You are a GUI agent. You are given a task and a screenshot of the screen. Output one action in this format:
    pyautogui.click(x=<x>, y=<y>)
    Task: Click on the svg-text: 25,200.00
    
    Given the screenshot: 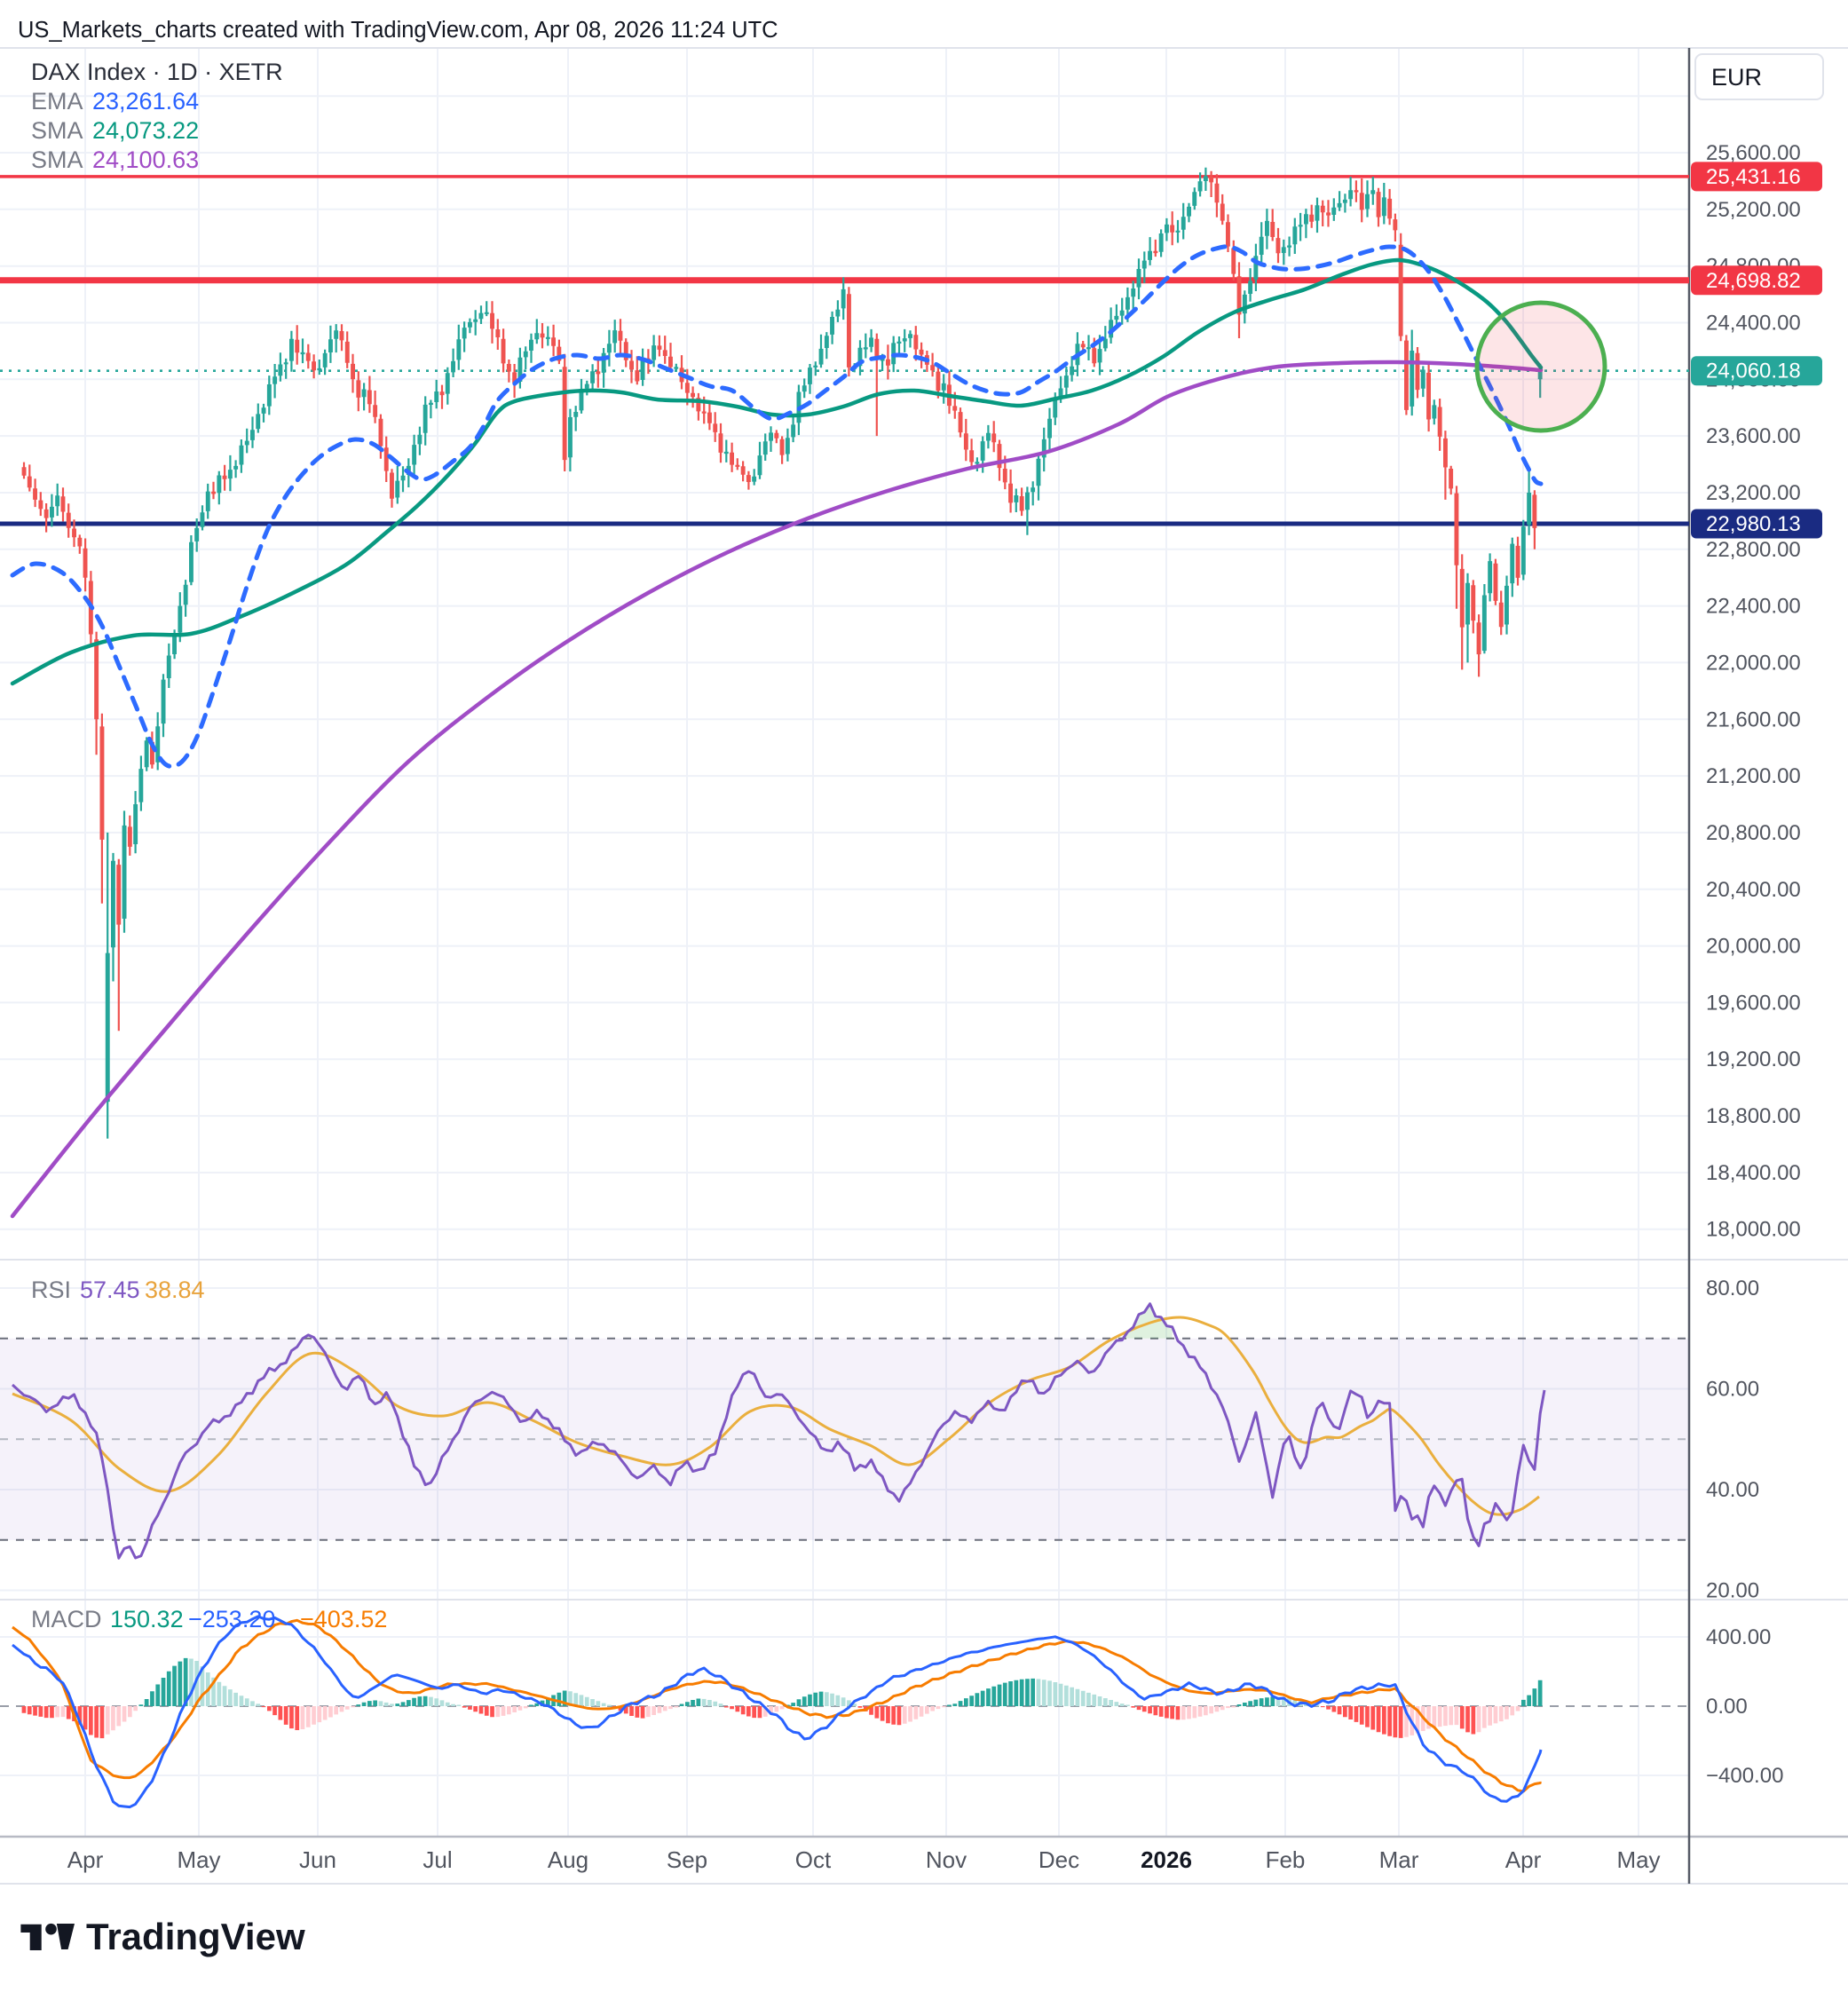 What is the action you would take?
    pyautogui.click(x=1754, y=210)
    